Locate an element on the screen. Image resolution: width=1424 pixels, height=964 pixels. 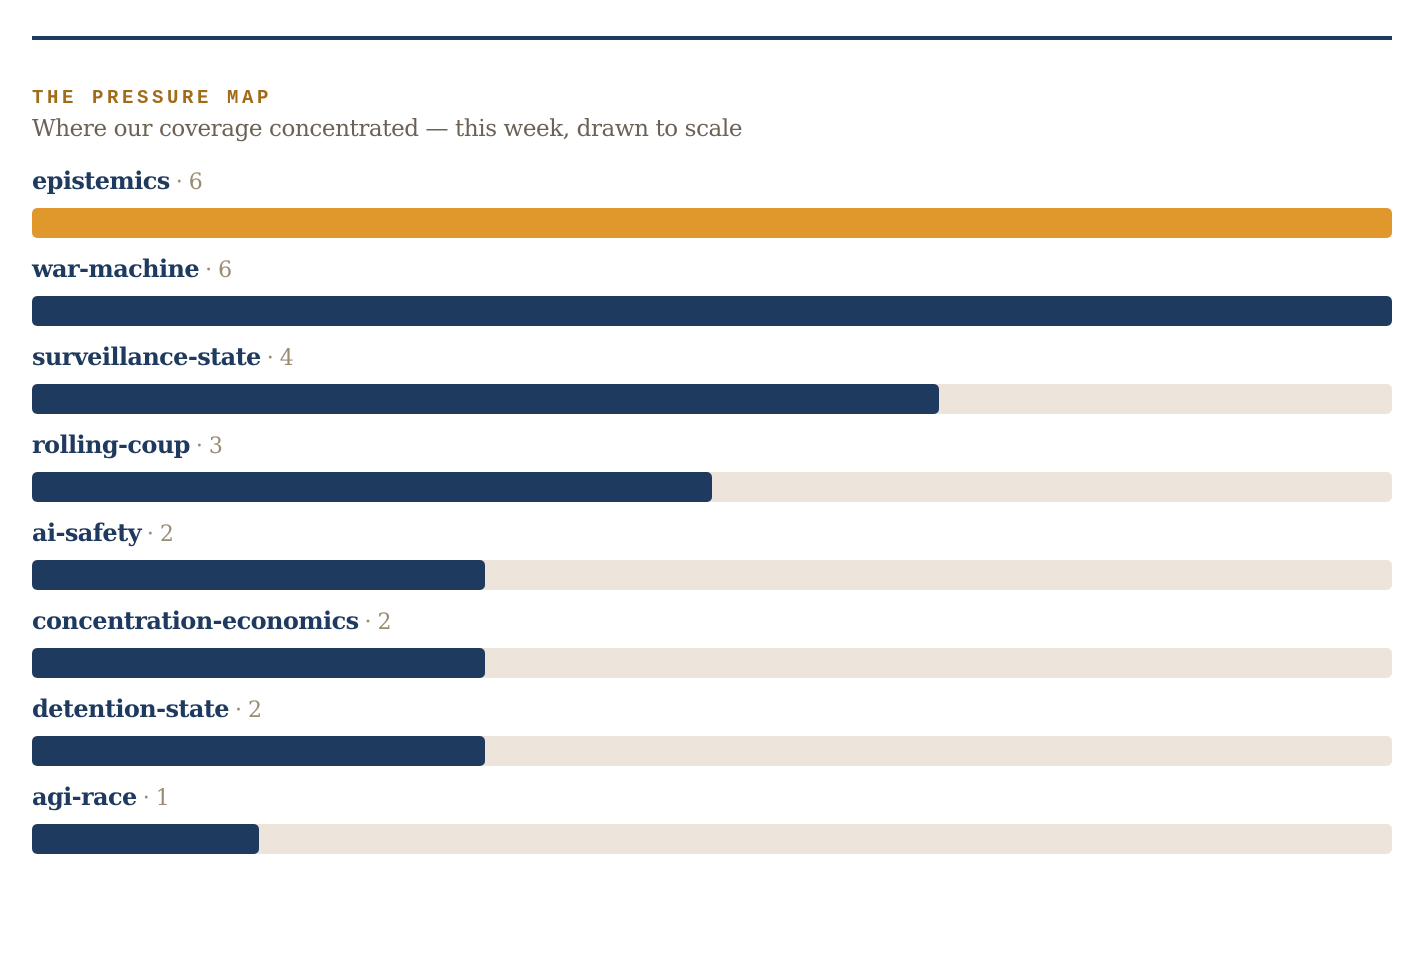
bar-label: detention-state · 2 is located at coordinates (712, 709).